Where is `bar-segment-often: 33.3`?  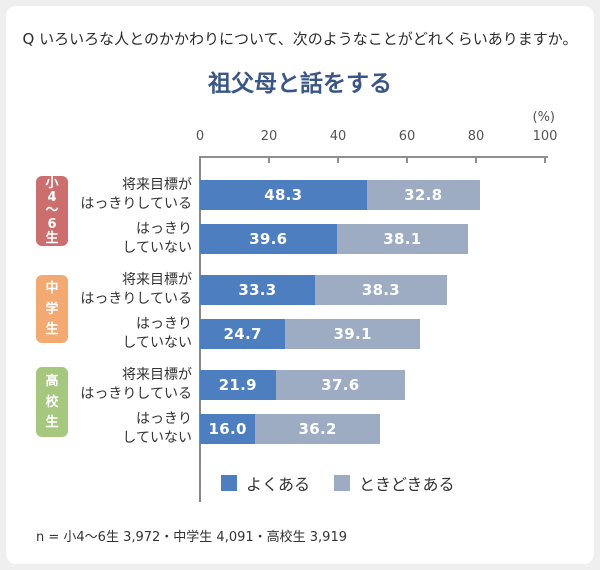 bar-segment-often: 33.3 is located at coordinates (257, 290).